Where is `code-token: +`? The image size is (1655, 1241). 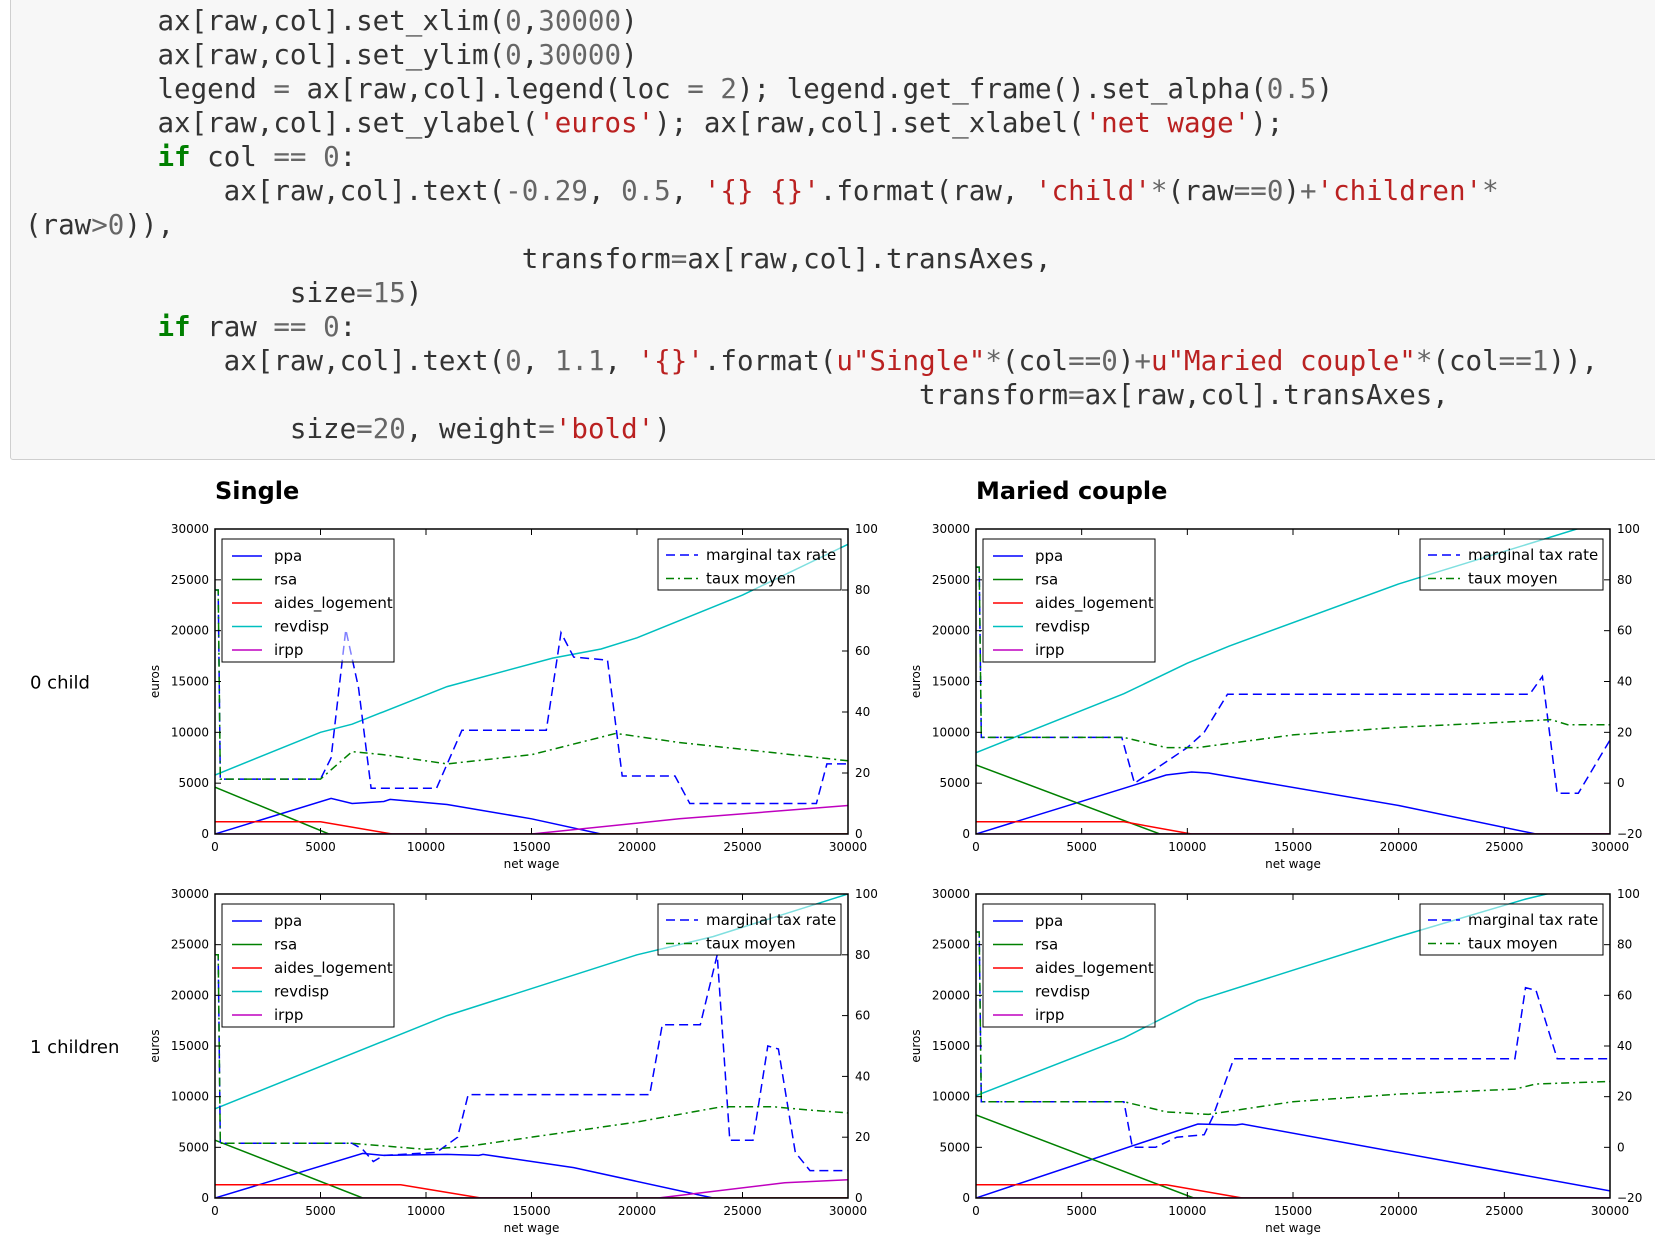
code-token: + is located at coordinates (1142, 361).